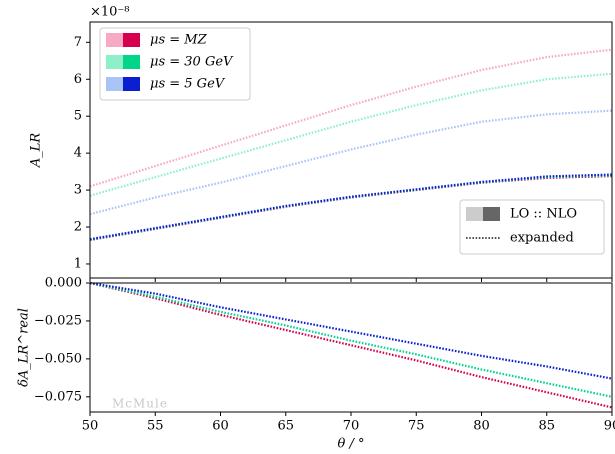 The image size is (615, 454). I want to click on x-tick-label: 50, so click(90, 426).